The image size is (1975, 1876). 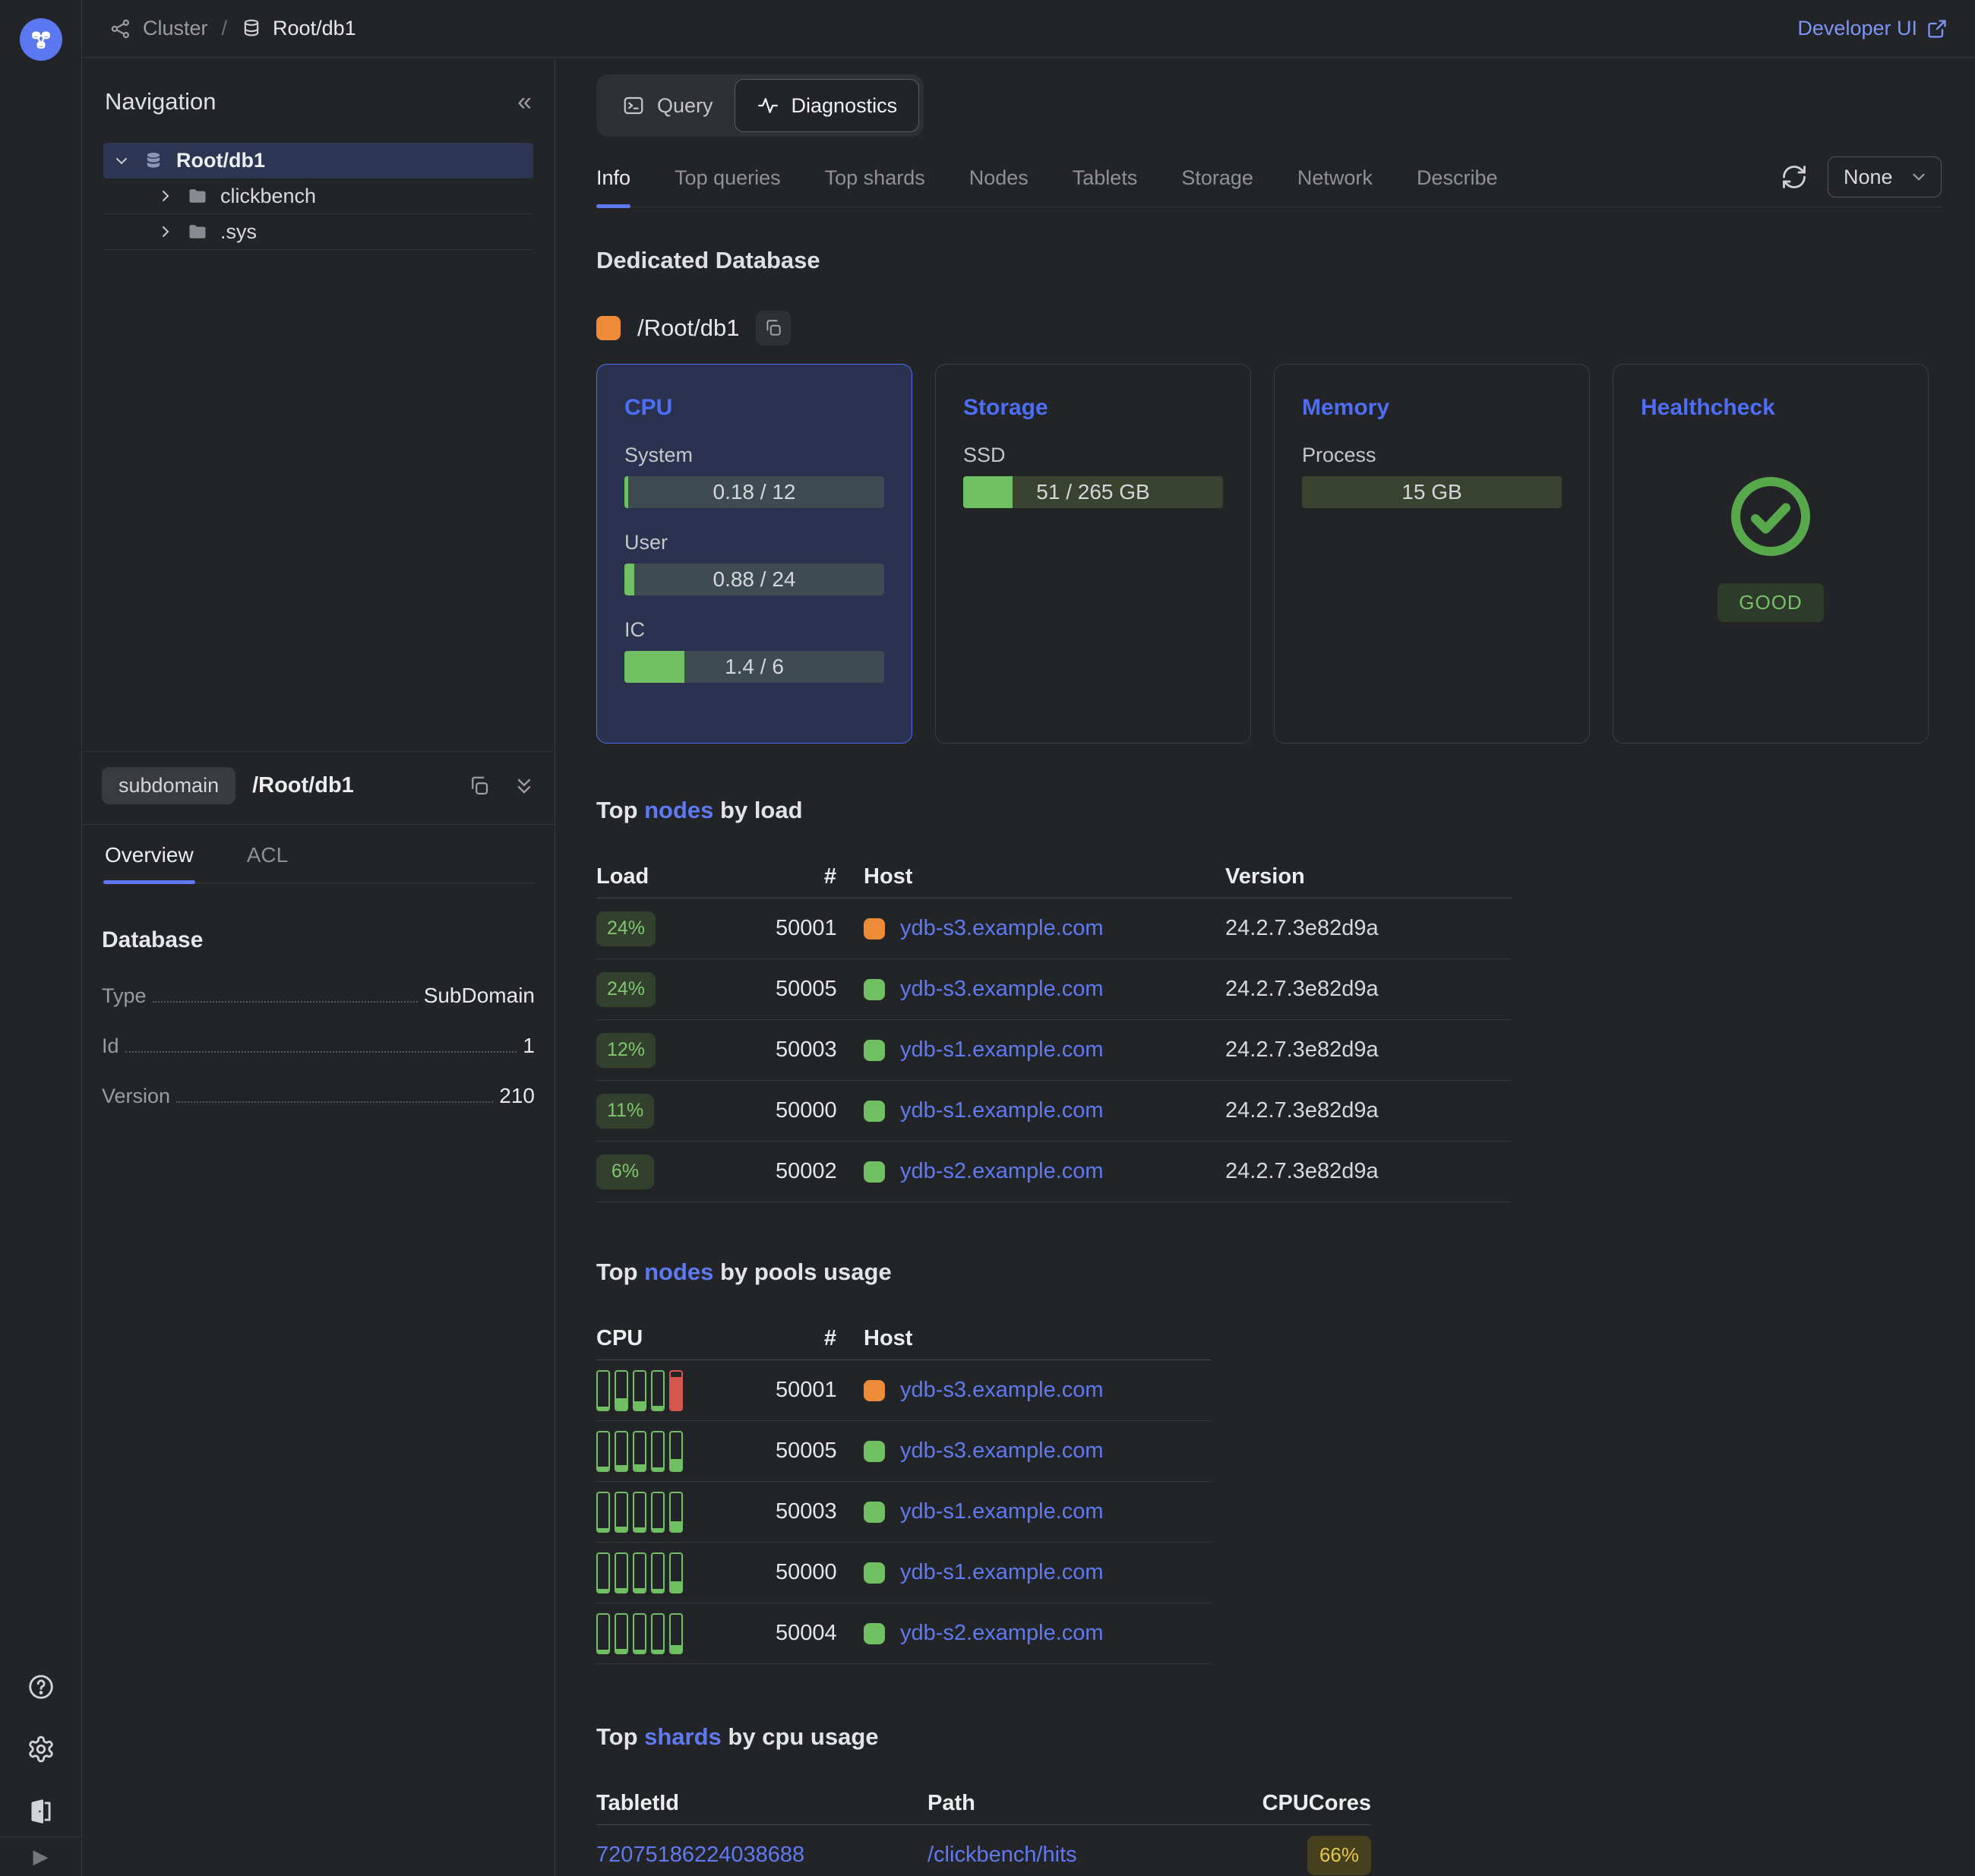 I want to click on tab-tablets: Tablets, so click(x=1105, y=177).